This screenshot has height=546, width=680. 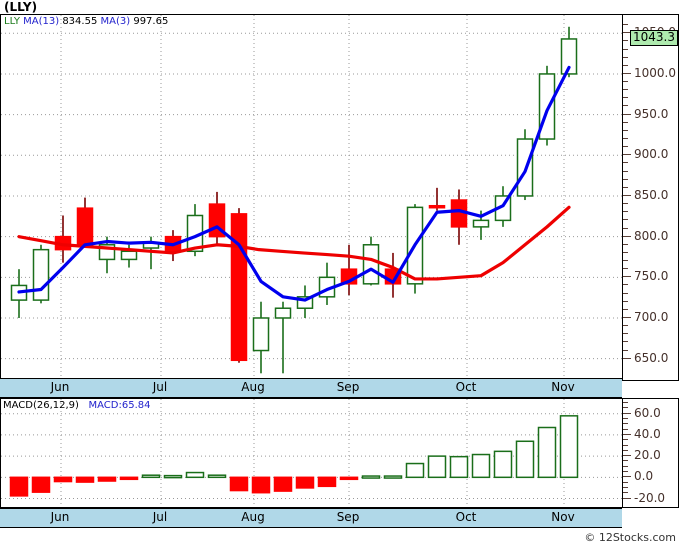 What do you see at coordinates (650, 497) in the screenshot?
I see `macd-tick-label: -20.0` at bounding box center [650, 497].